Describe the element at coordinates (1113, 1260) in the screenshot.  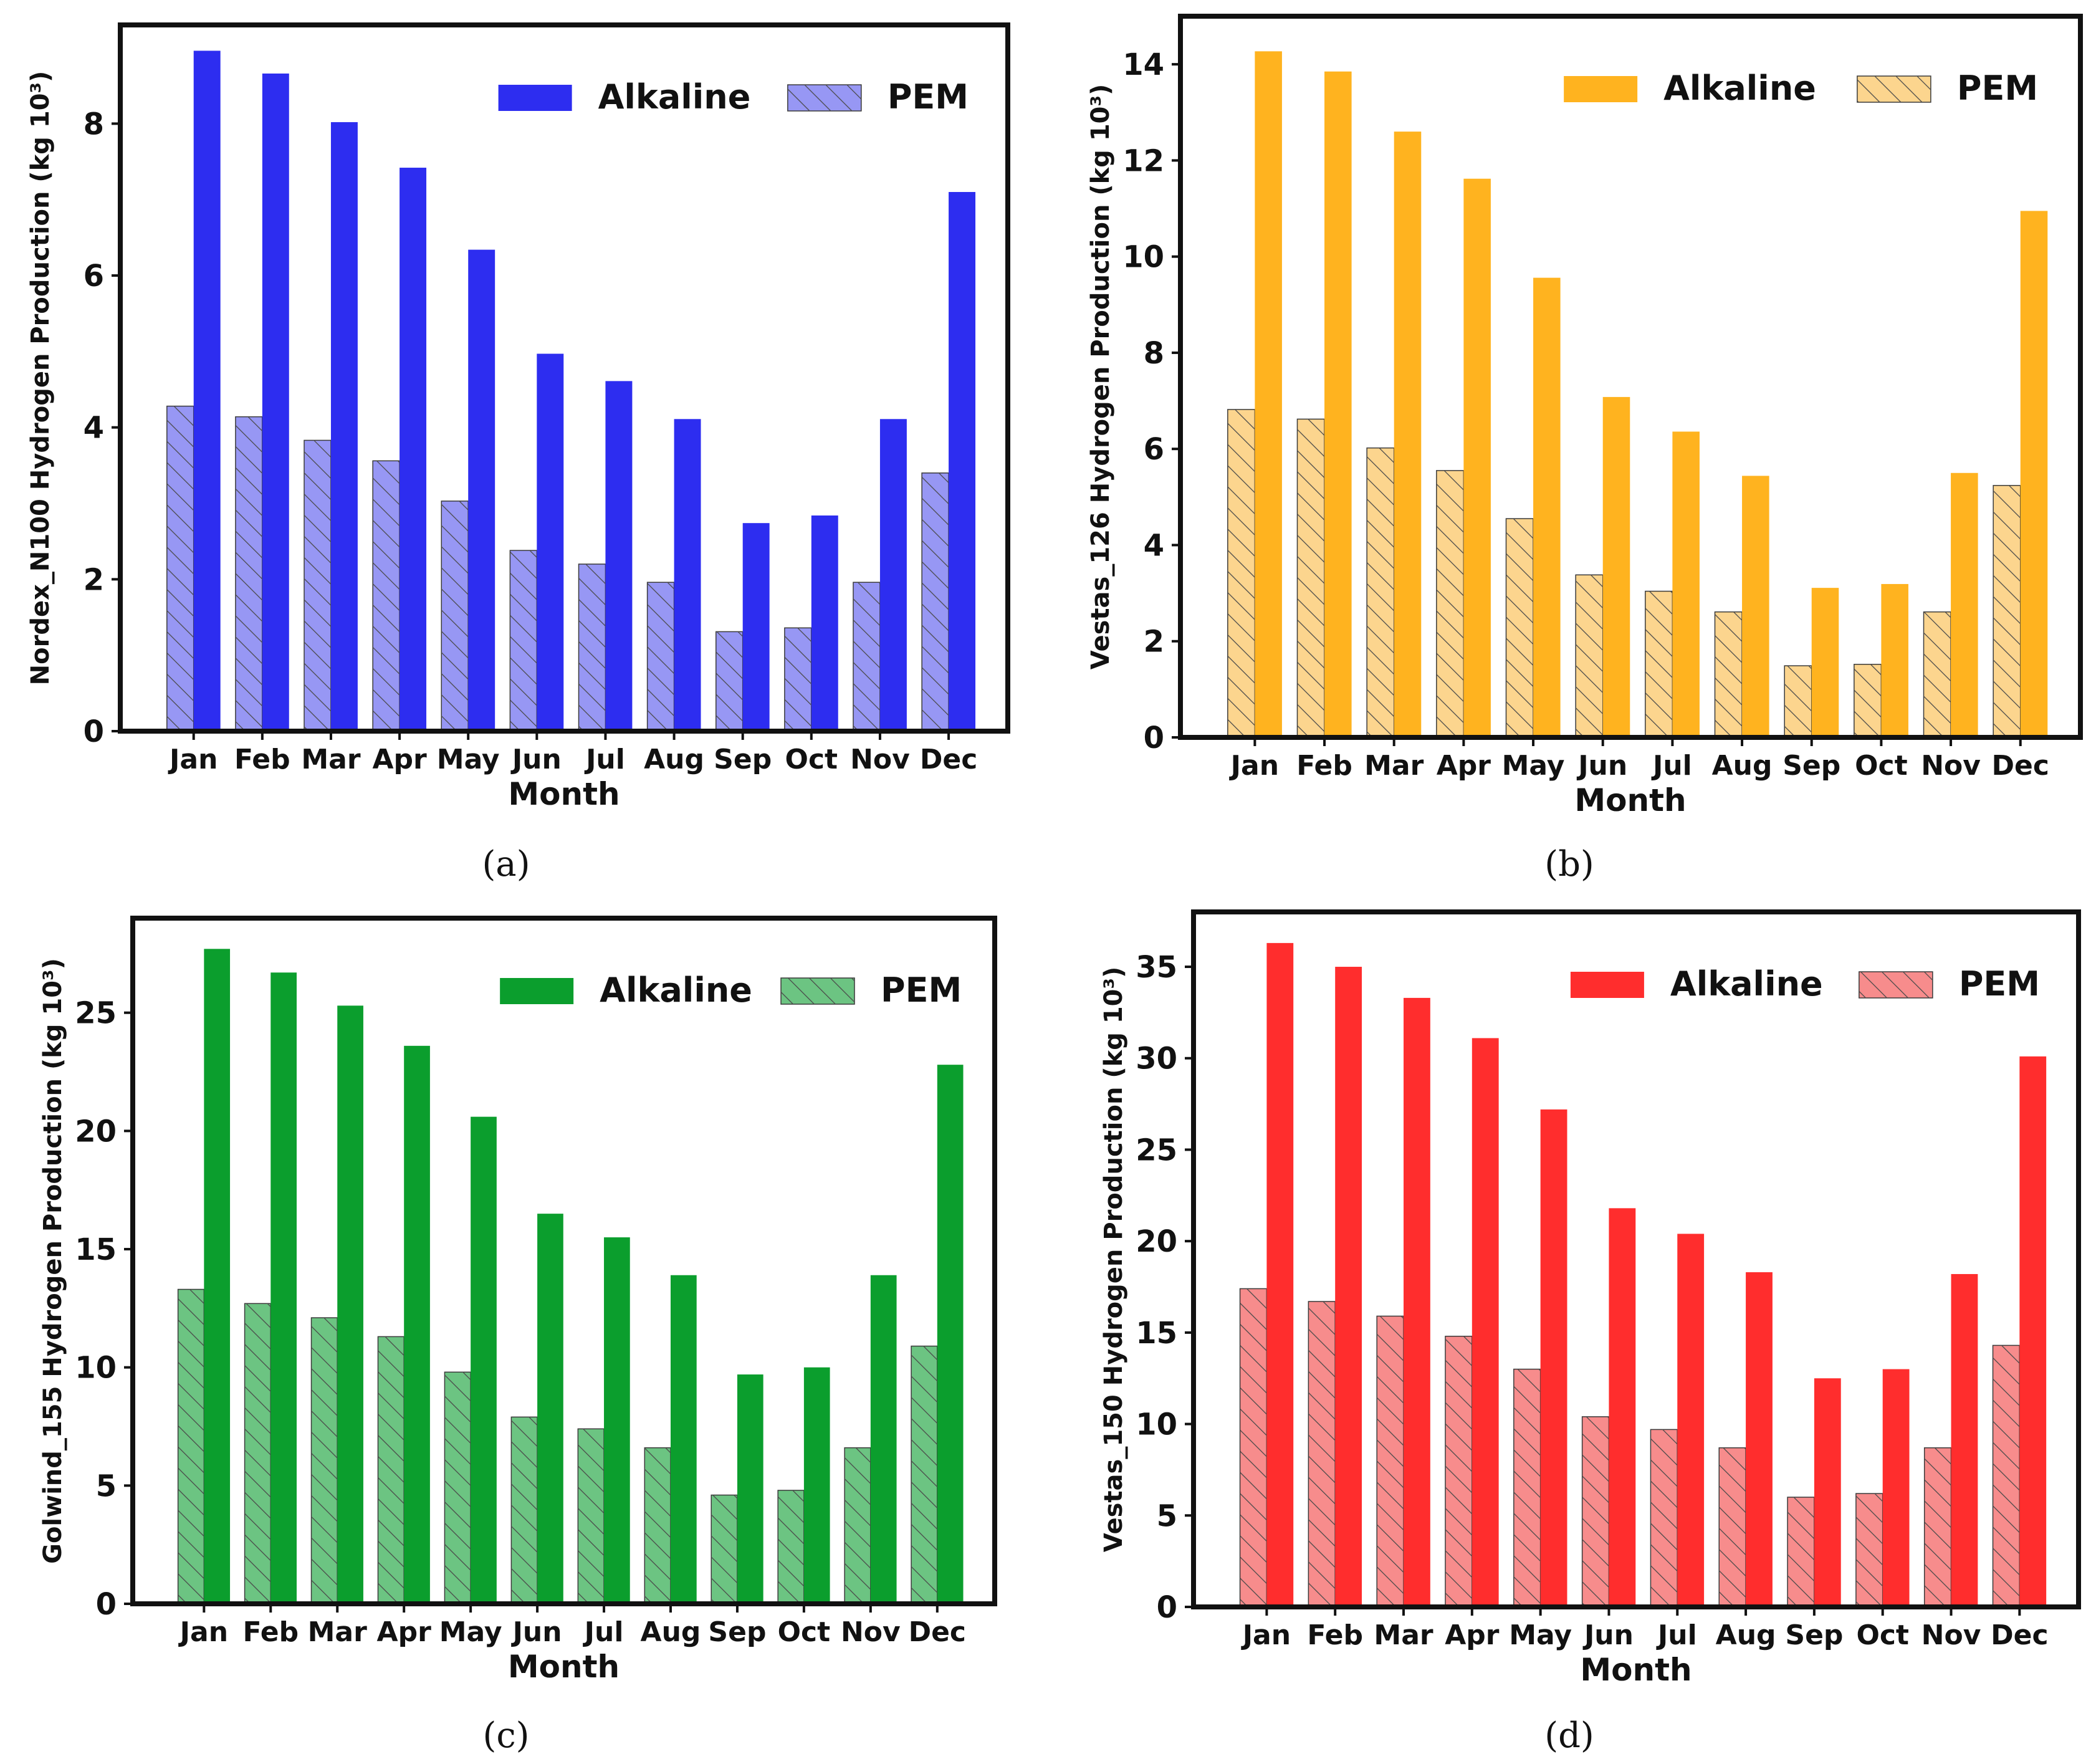
I see `y-axis-title: Vestas_150 Hydrogen Production (kg 10³)` at that location.